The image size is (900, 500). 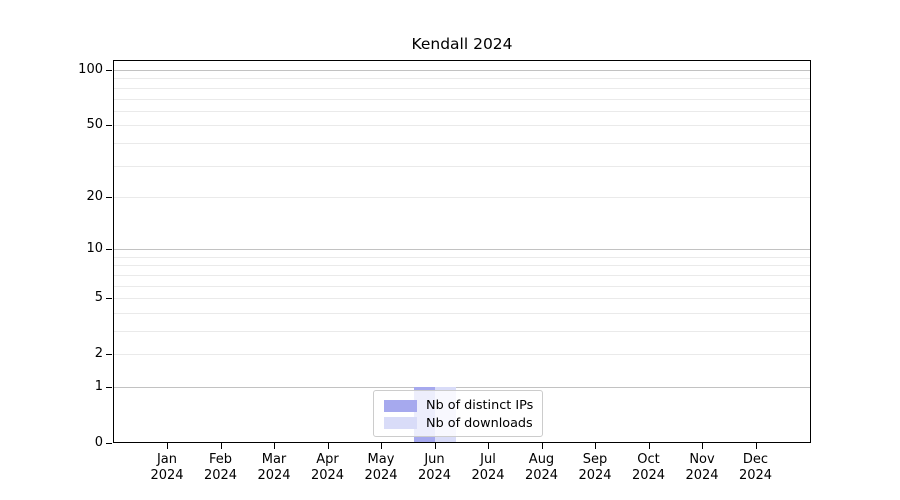 I want to click on x-tick-label: Mar 2024, so click(x=274, y=467).